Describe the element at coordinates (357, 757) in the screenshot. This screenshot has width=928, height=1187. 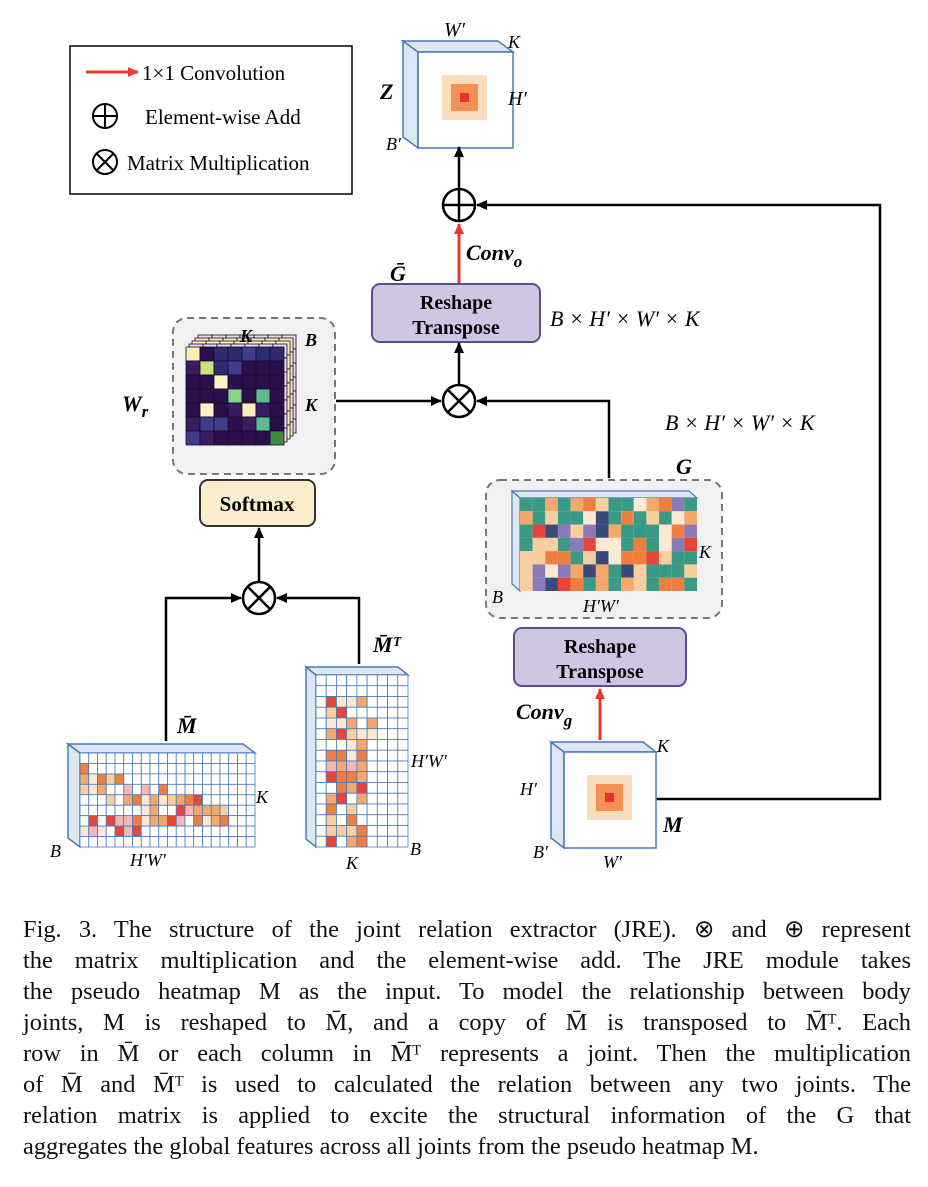
I see `mbart-matrix` at that location.